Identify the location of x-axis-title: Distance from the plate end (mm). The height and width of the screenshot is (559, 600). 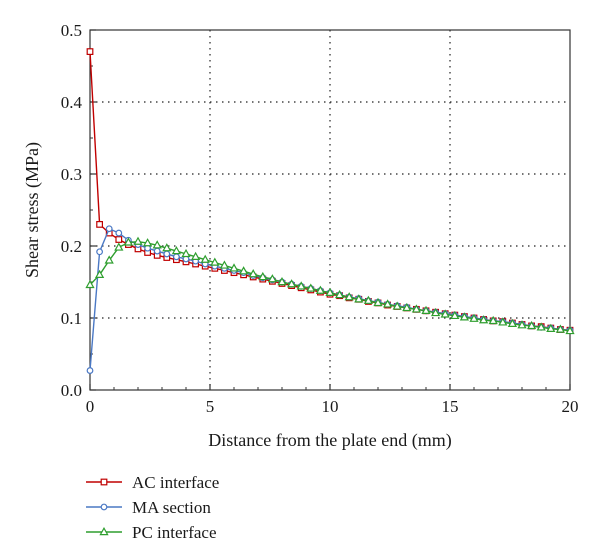
(329, 440).